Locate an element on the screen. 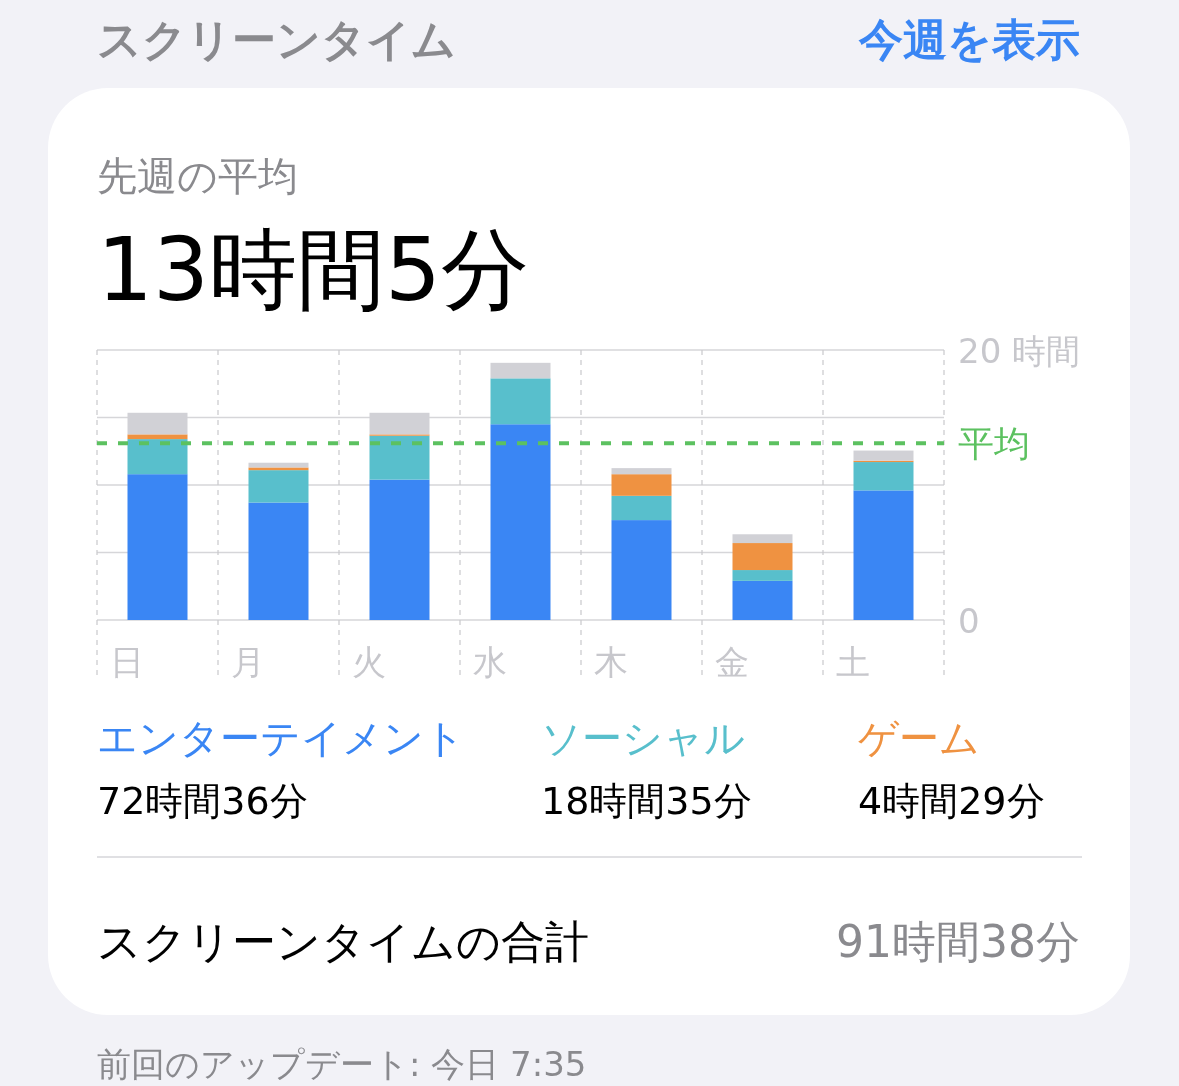  chart-title: スクリーンタイム is located at coordinates (276, 39).